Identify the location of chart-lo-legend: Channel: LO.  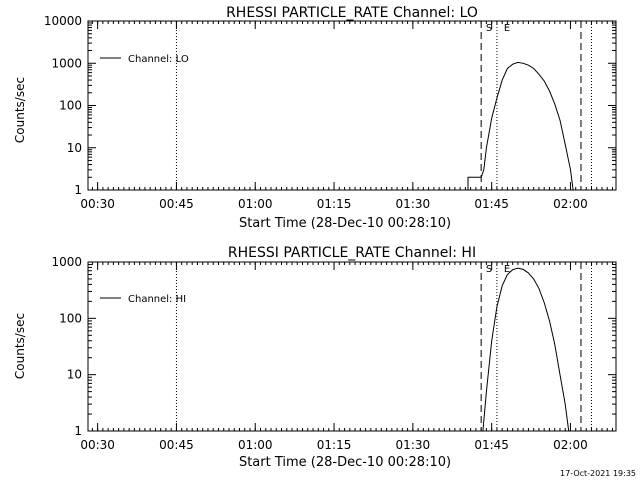
(144, 59).